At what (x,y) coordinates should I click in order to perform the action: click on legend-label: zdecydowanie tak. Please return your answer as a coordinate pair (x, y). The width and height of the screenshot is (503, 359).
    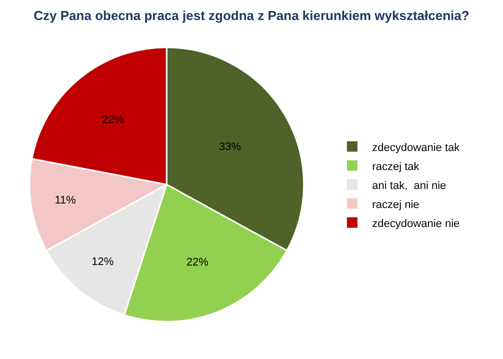
    Looking at the image, I should click on (416, 148).